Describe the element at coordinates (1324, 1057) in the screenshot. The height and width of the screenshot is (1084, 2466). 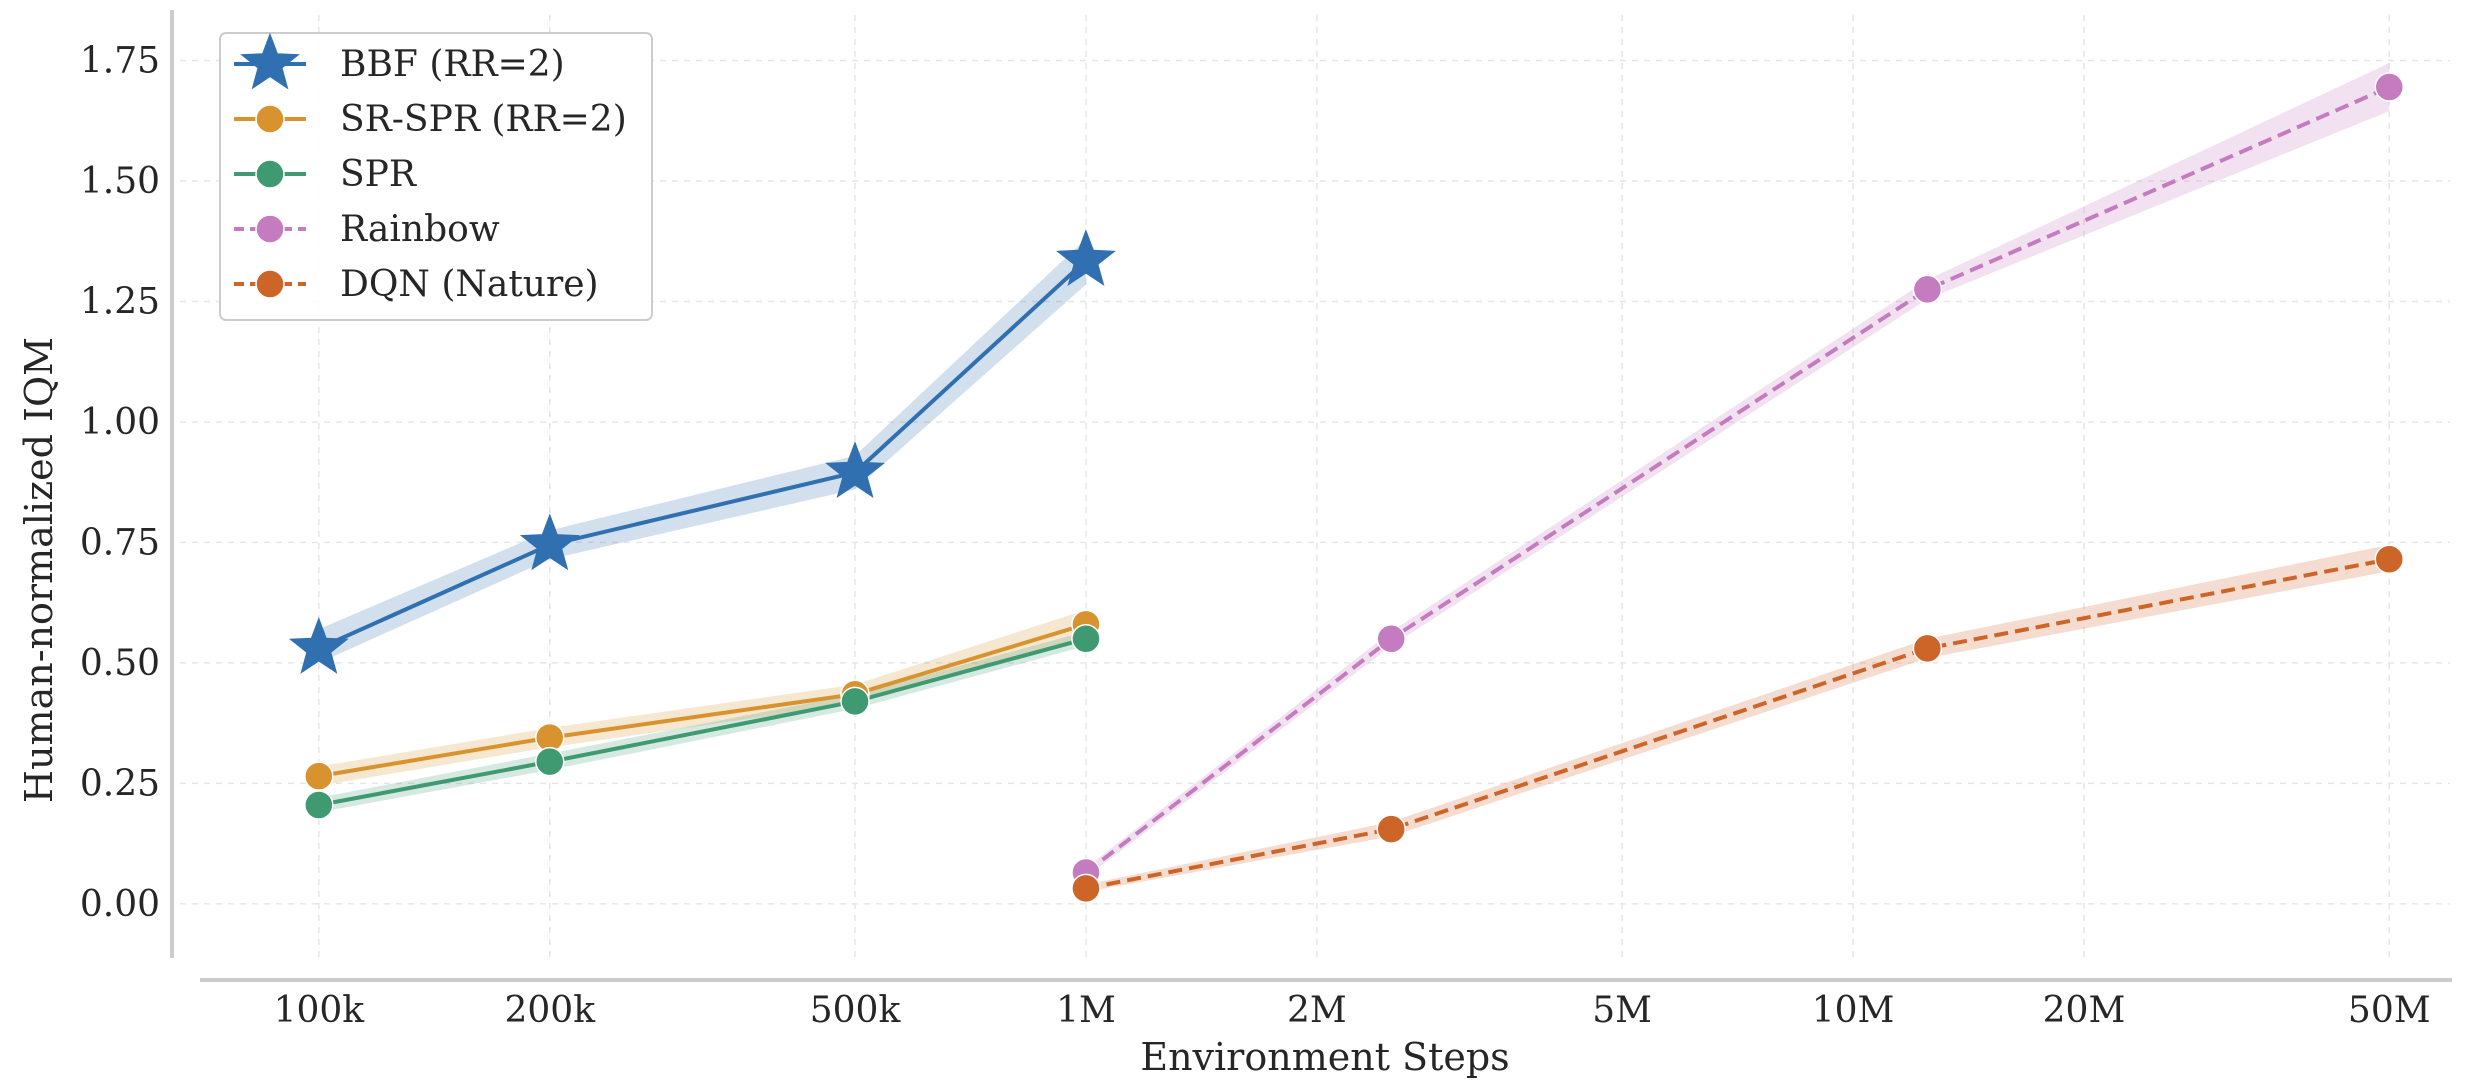
I see `x-axis-label: Environment Steps` at that location.